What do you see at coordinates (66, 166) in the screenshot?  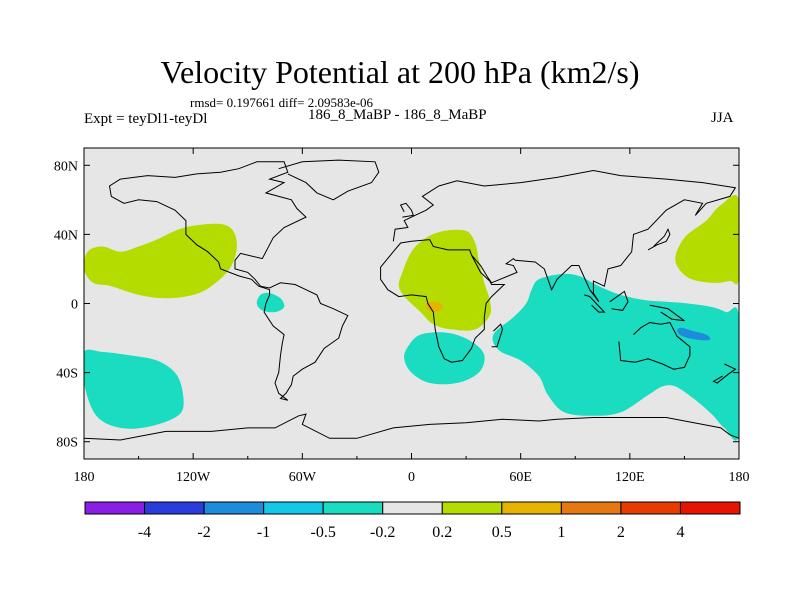 I see `y-tick-label: 80N` at bounding box center [66, 166].